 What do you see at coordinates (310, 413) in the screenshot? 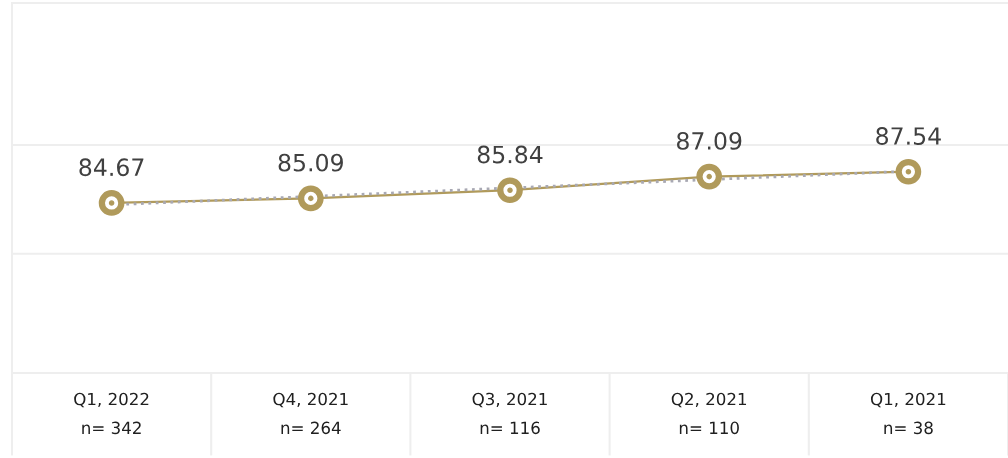
I see `x-tick-label: Q4, 2021 n= 264` at bounding box center [310, 413].